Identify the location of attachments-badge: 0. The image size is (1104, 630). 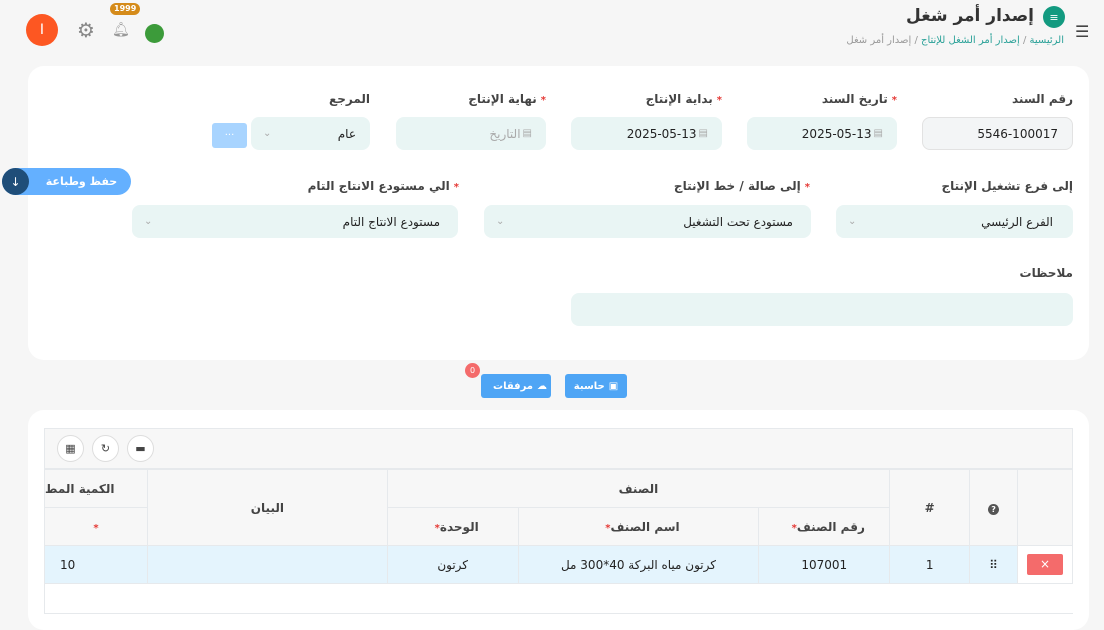
(472, 370).